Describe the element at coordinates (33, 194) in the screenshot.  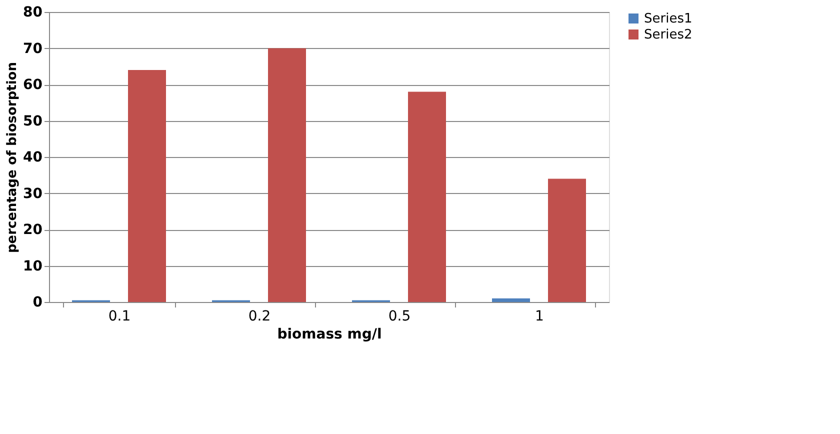
I see `y-tick-label: 30` at that location.